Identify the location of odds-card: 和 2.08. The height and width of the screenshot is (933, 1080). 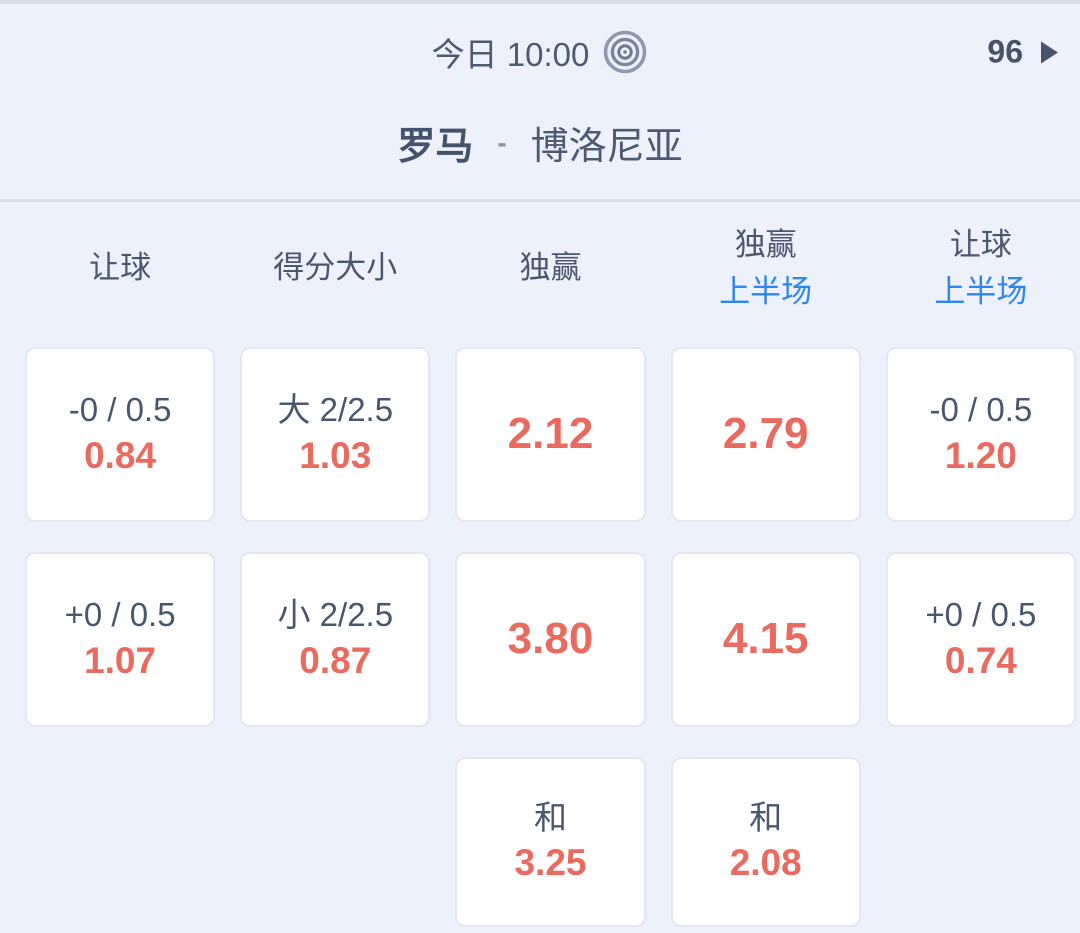
(765, 842).